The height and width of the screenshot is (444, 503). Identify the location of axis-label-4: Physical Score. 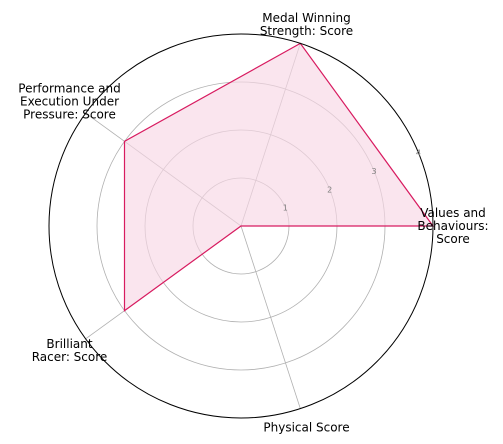
(306, 428).